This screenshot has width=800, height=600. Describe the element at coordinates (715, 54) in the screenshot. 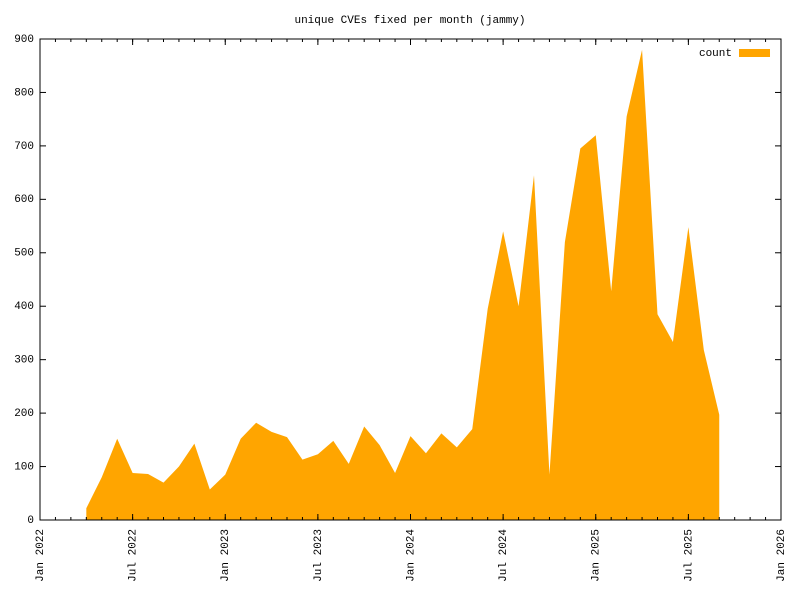

I see `legend-label: count` at that location.